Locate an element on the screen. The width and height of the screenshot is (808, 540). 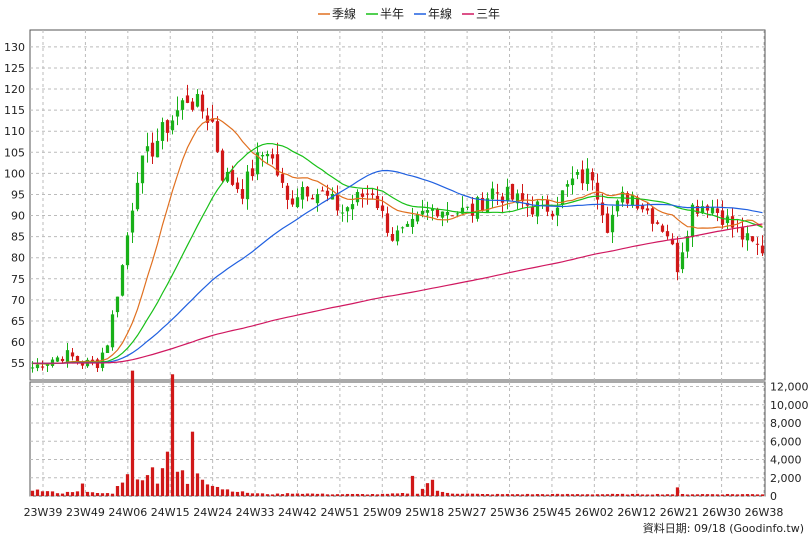
volume-axis: 0 2,000 4,000 6,000 8,000 10,000 12,000 is located at coordinates (789, 442).